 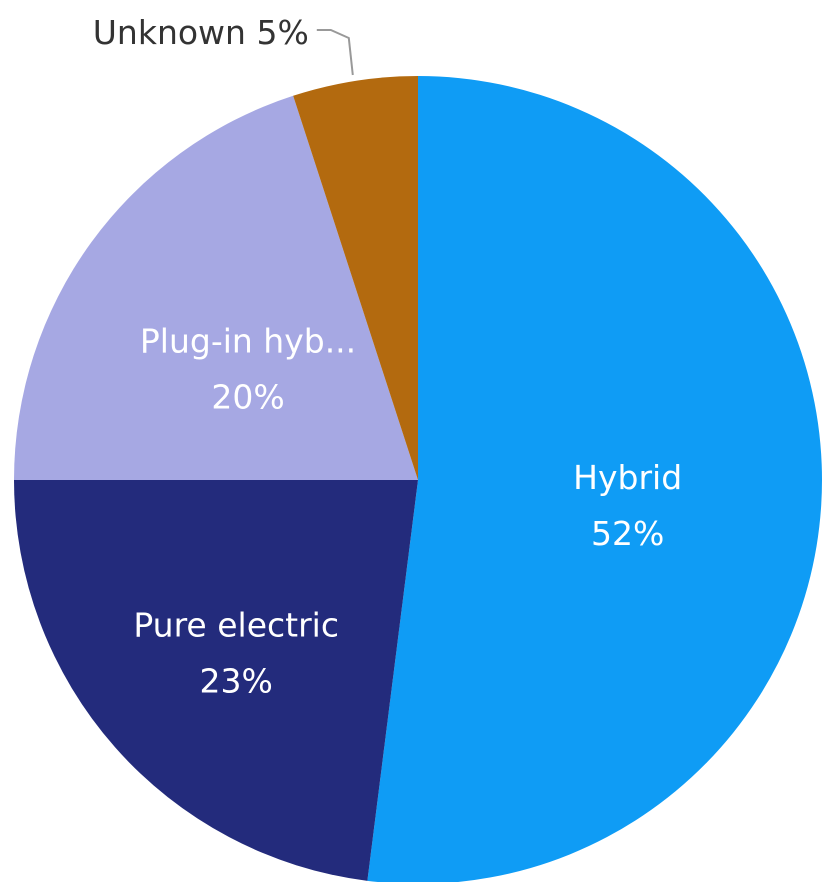 What do you see at coordinates (627, 477) in the screenshot?
I see `slice-label-hybrid-name: Hybrid` at bounding box center [627, 477].